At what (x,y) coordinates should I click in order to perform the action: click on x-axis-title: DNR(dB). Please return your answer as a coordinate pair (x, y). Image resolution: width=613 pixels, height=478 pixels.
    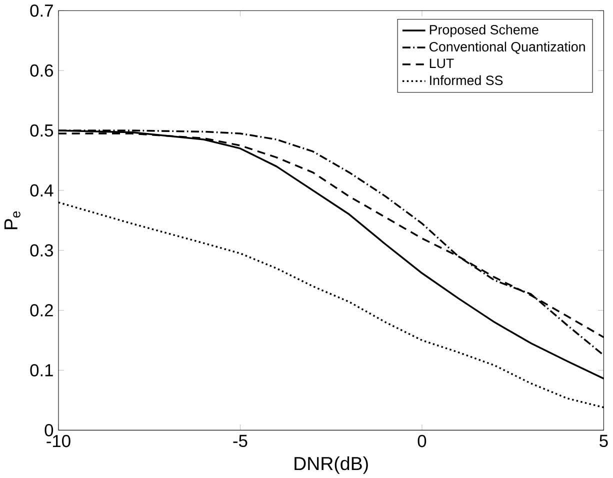
    Looking at the image, I should click on (331, 465).